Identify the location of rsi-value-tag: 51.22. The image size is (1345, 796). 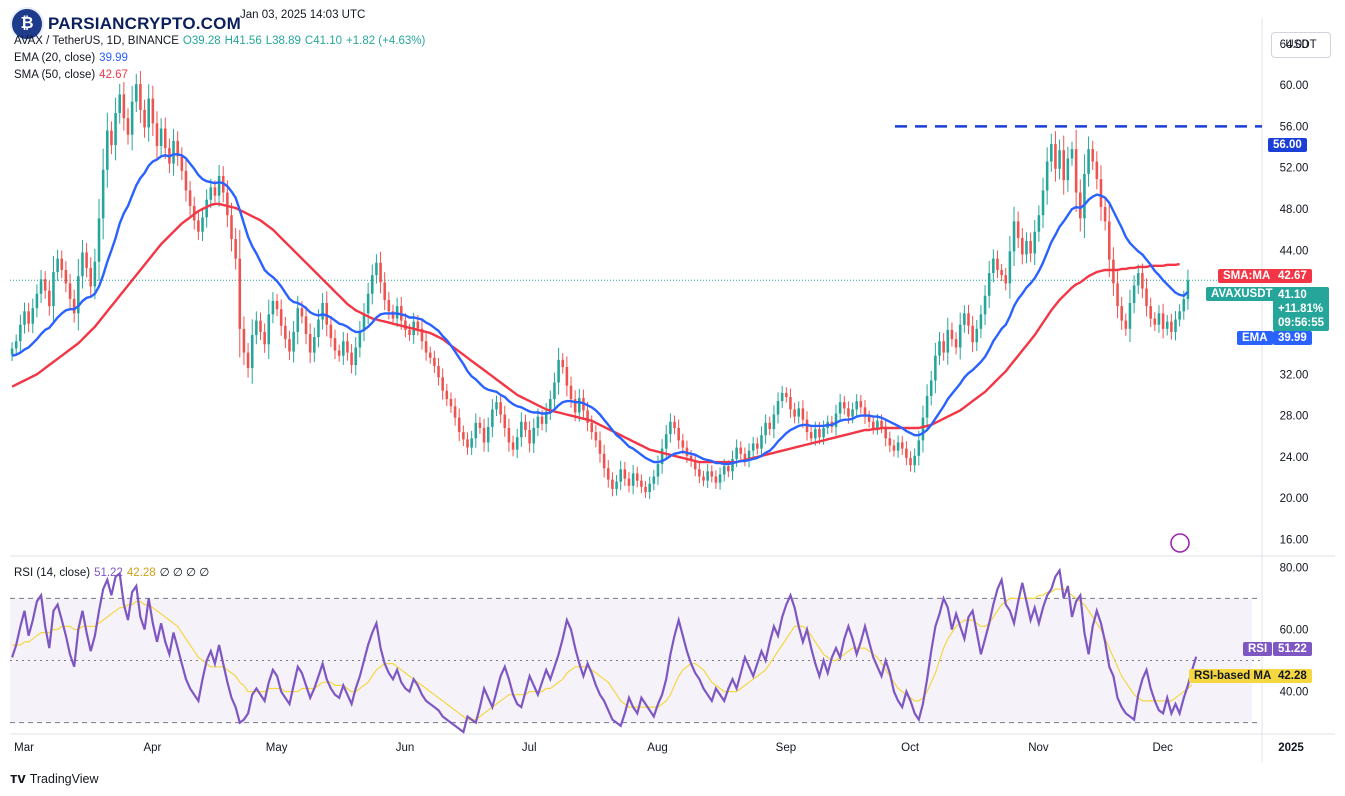
(1292, 649).